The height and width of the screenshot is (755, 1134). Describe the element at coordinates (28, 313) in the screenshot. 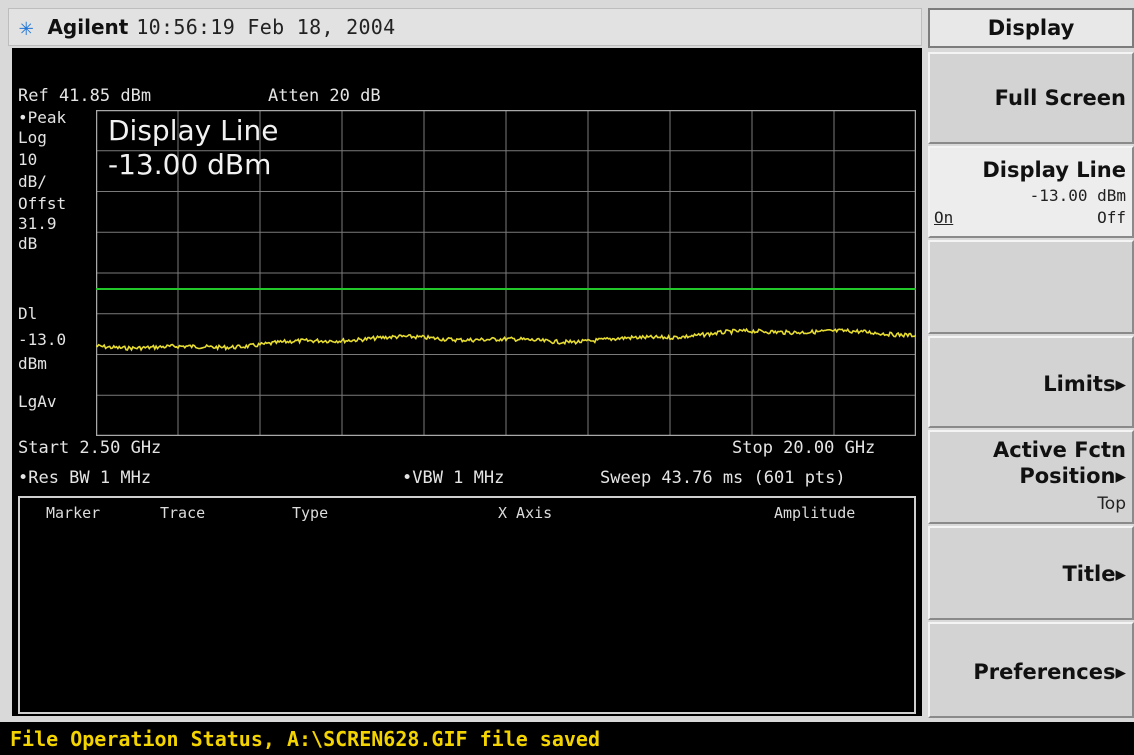

I see `display-line-label: Dl` at that location.